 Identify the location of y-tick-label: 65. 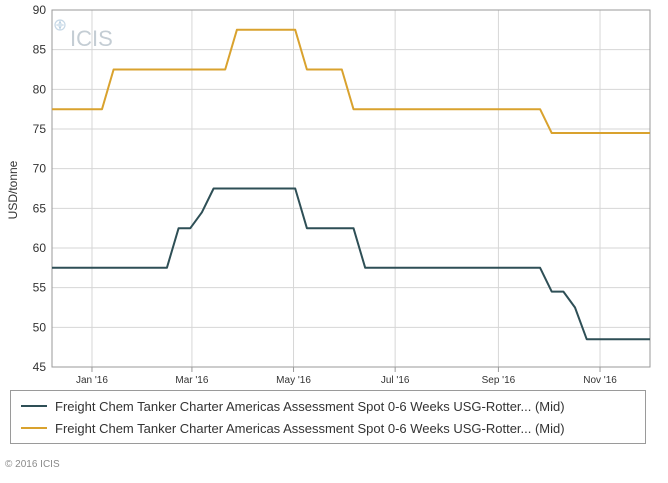
(40, 208).